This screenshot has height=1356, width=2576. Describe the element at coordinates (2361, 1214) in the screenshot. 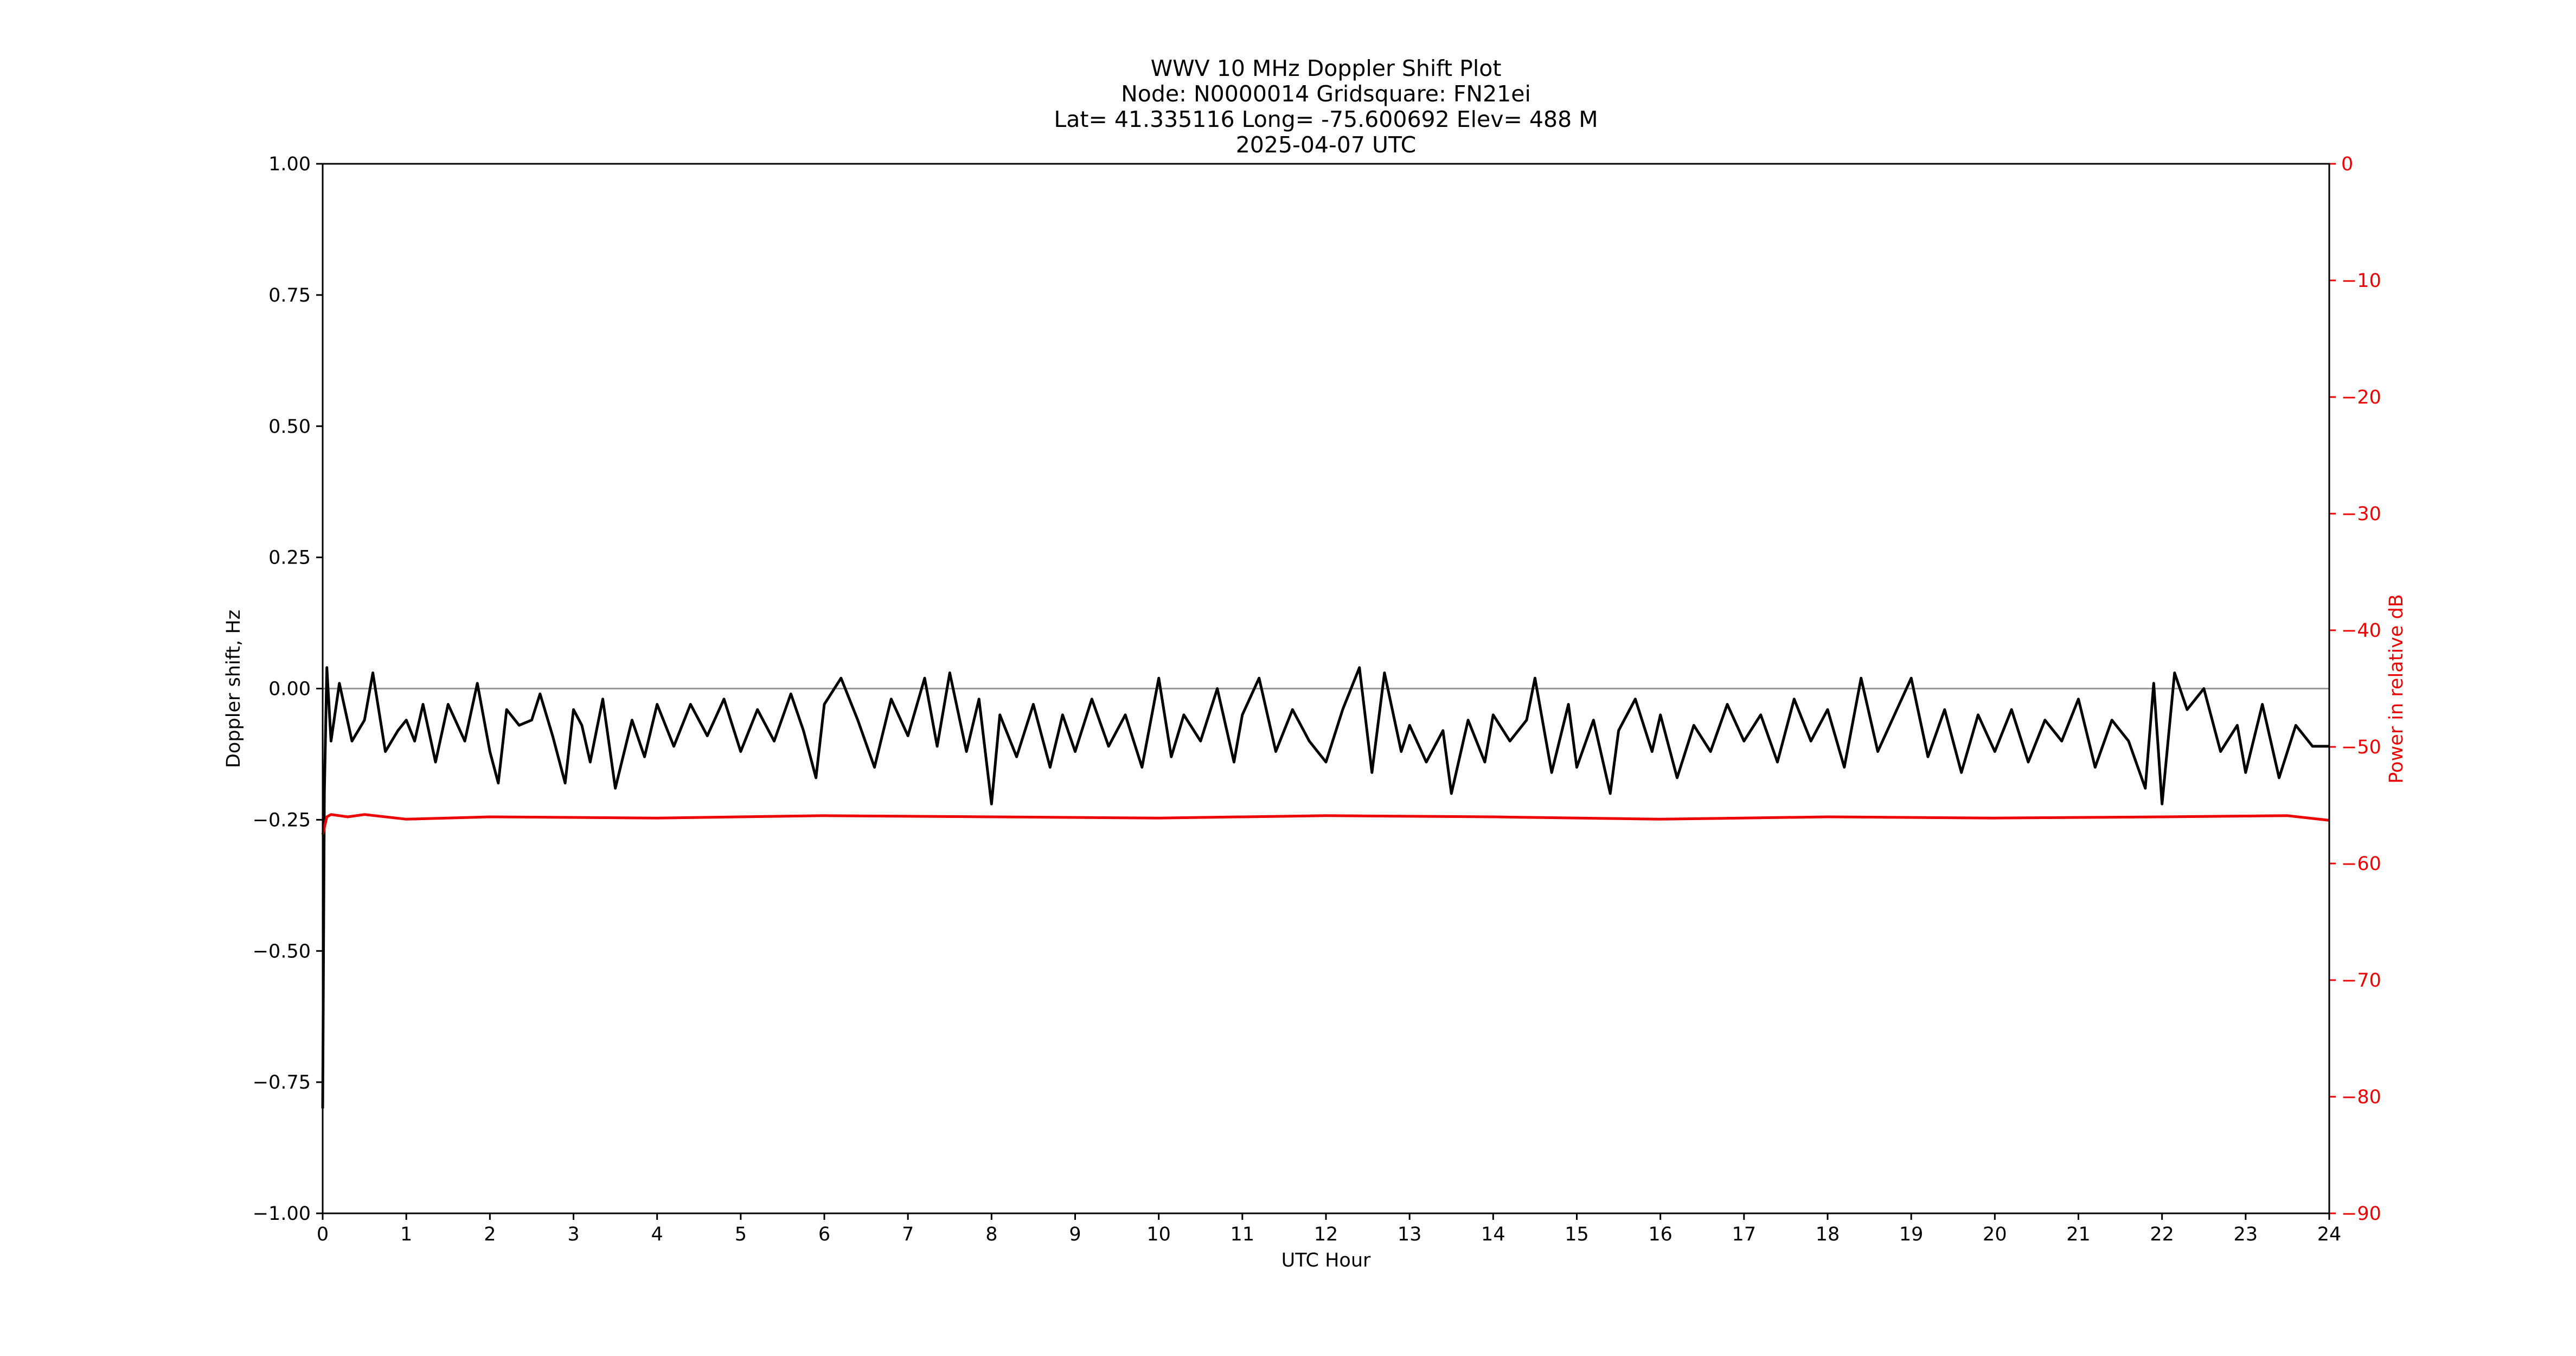

I see `y2-tick-label: −90` at that location.